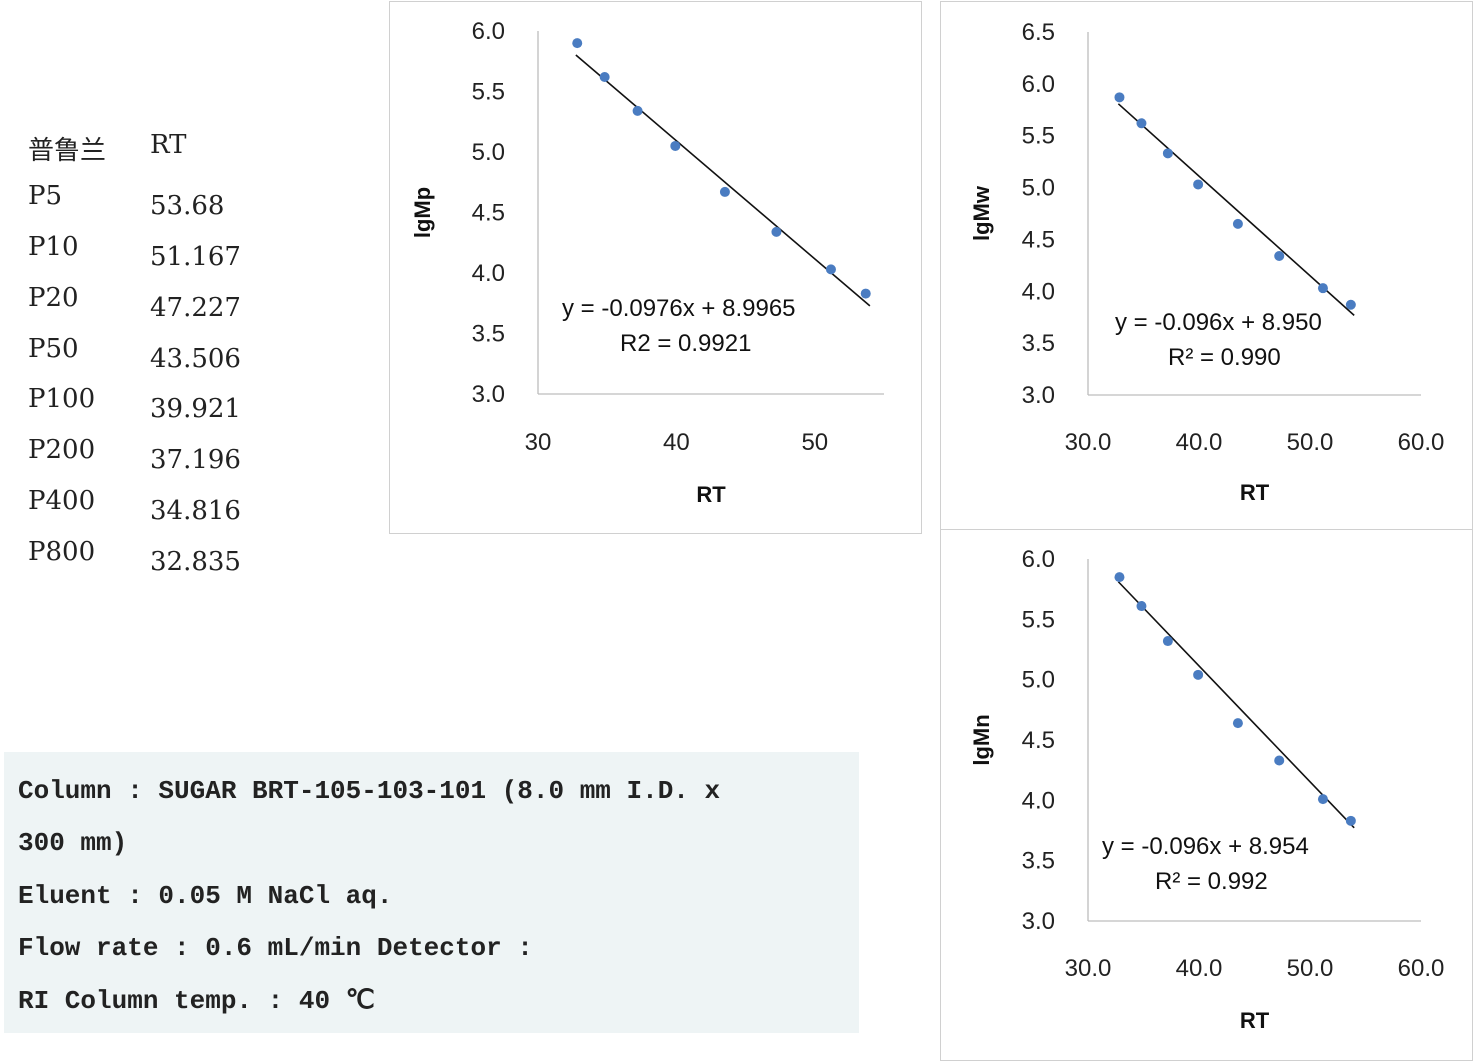  What do you see at coordinates (676, 442) in the screenshot?
I see `x-tick-label: 40` at bounding box center [676, 442].